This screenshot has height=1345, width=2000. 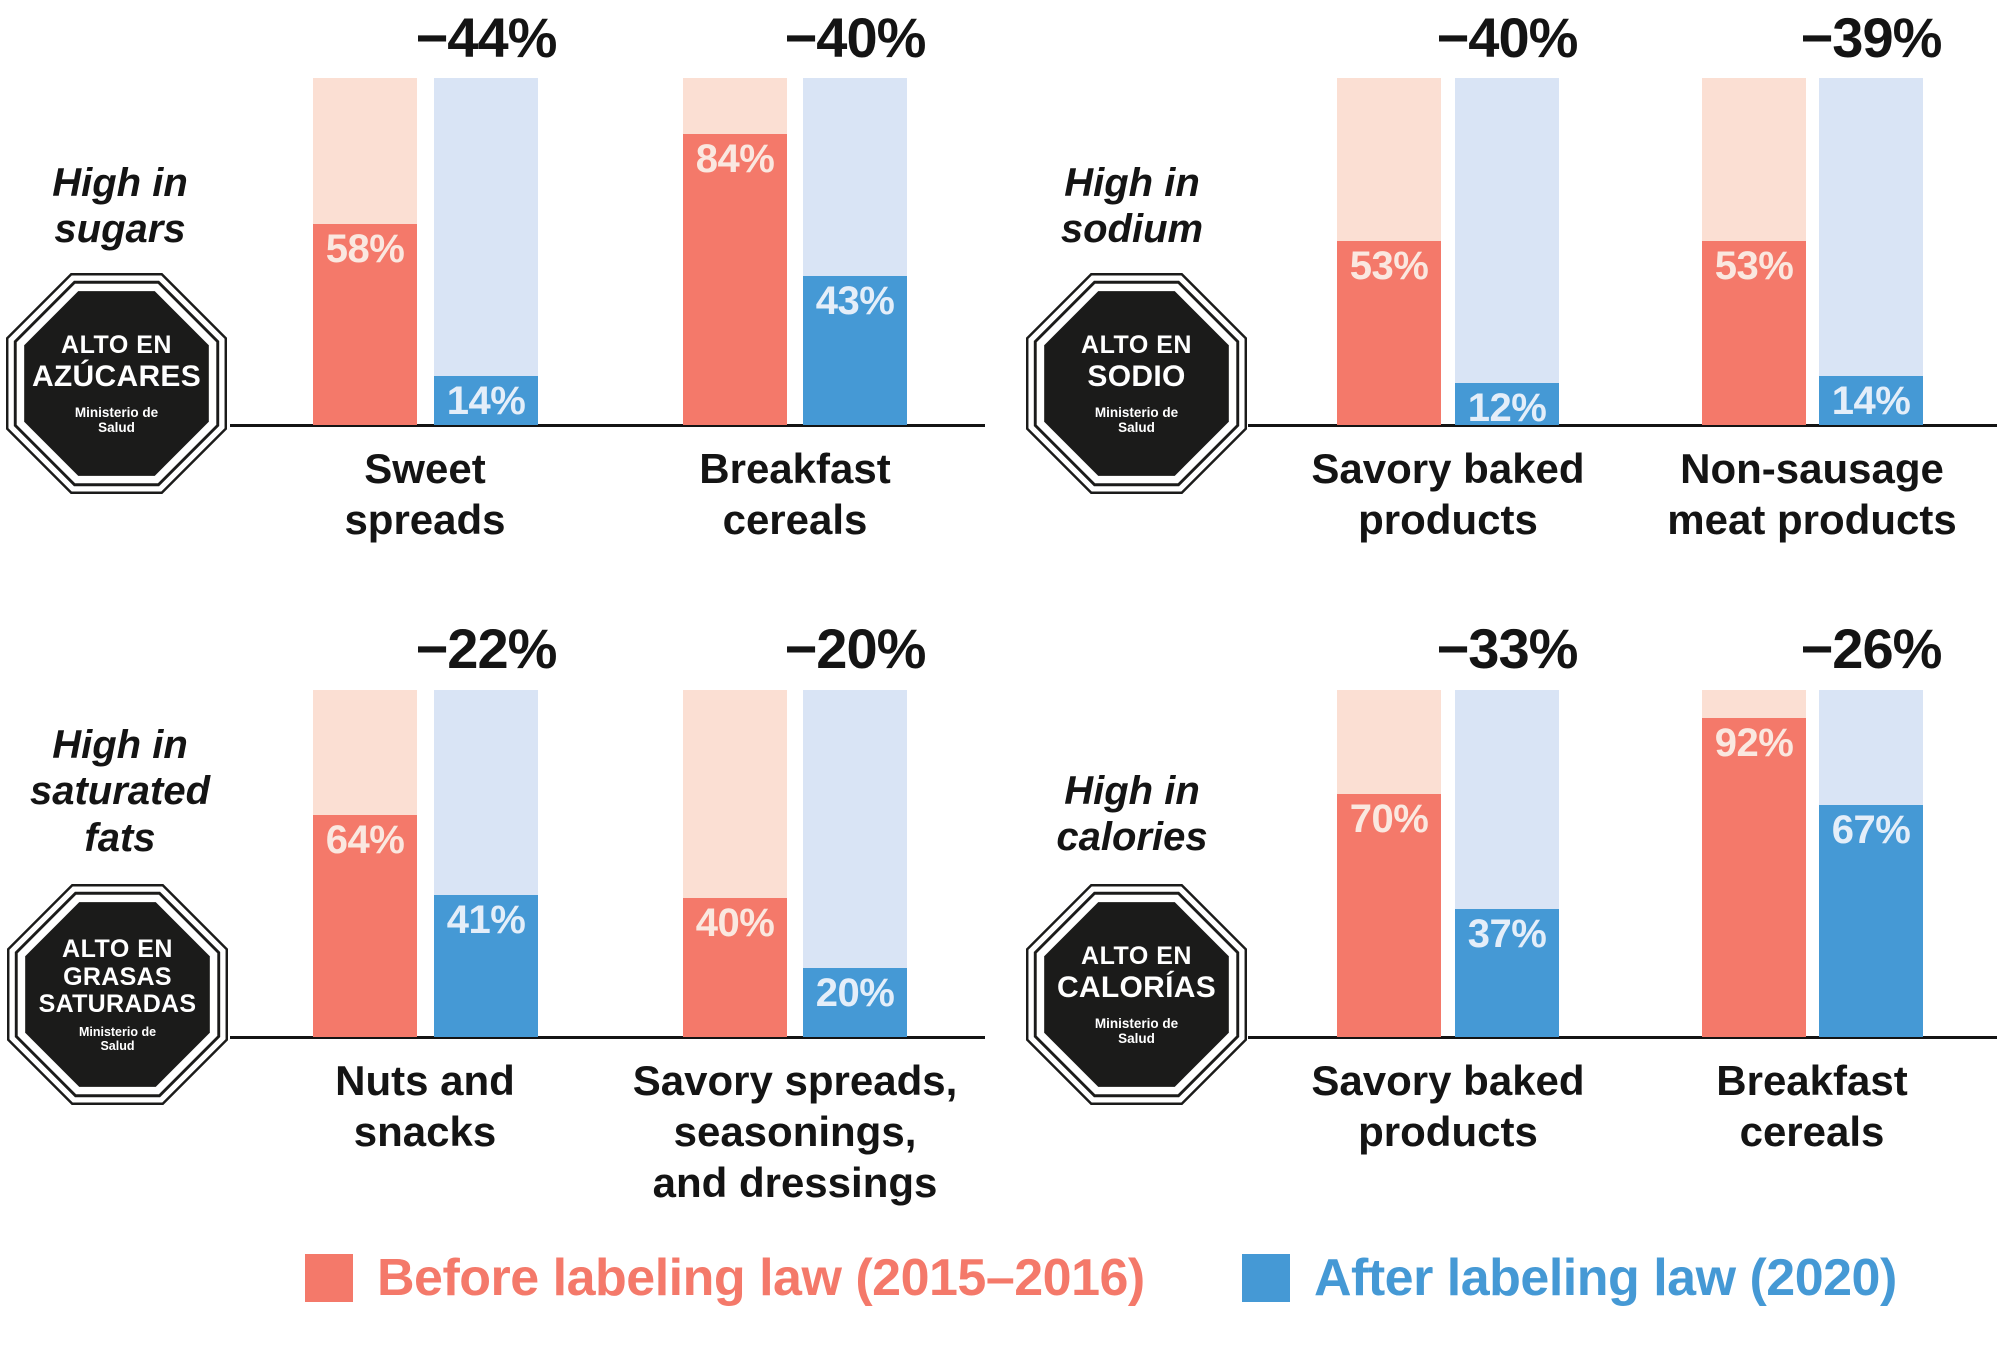 What do you see at coordinates (329, 1278) in the screenshot?
I see `legend-swatch-before` at bounding box center [329, 1278].